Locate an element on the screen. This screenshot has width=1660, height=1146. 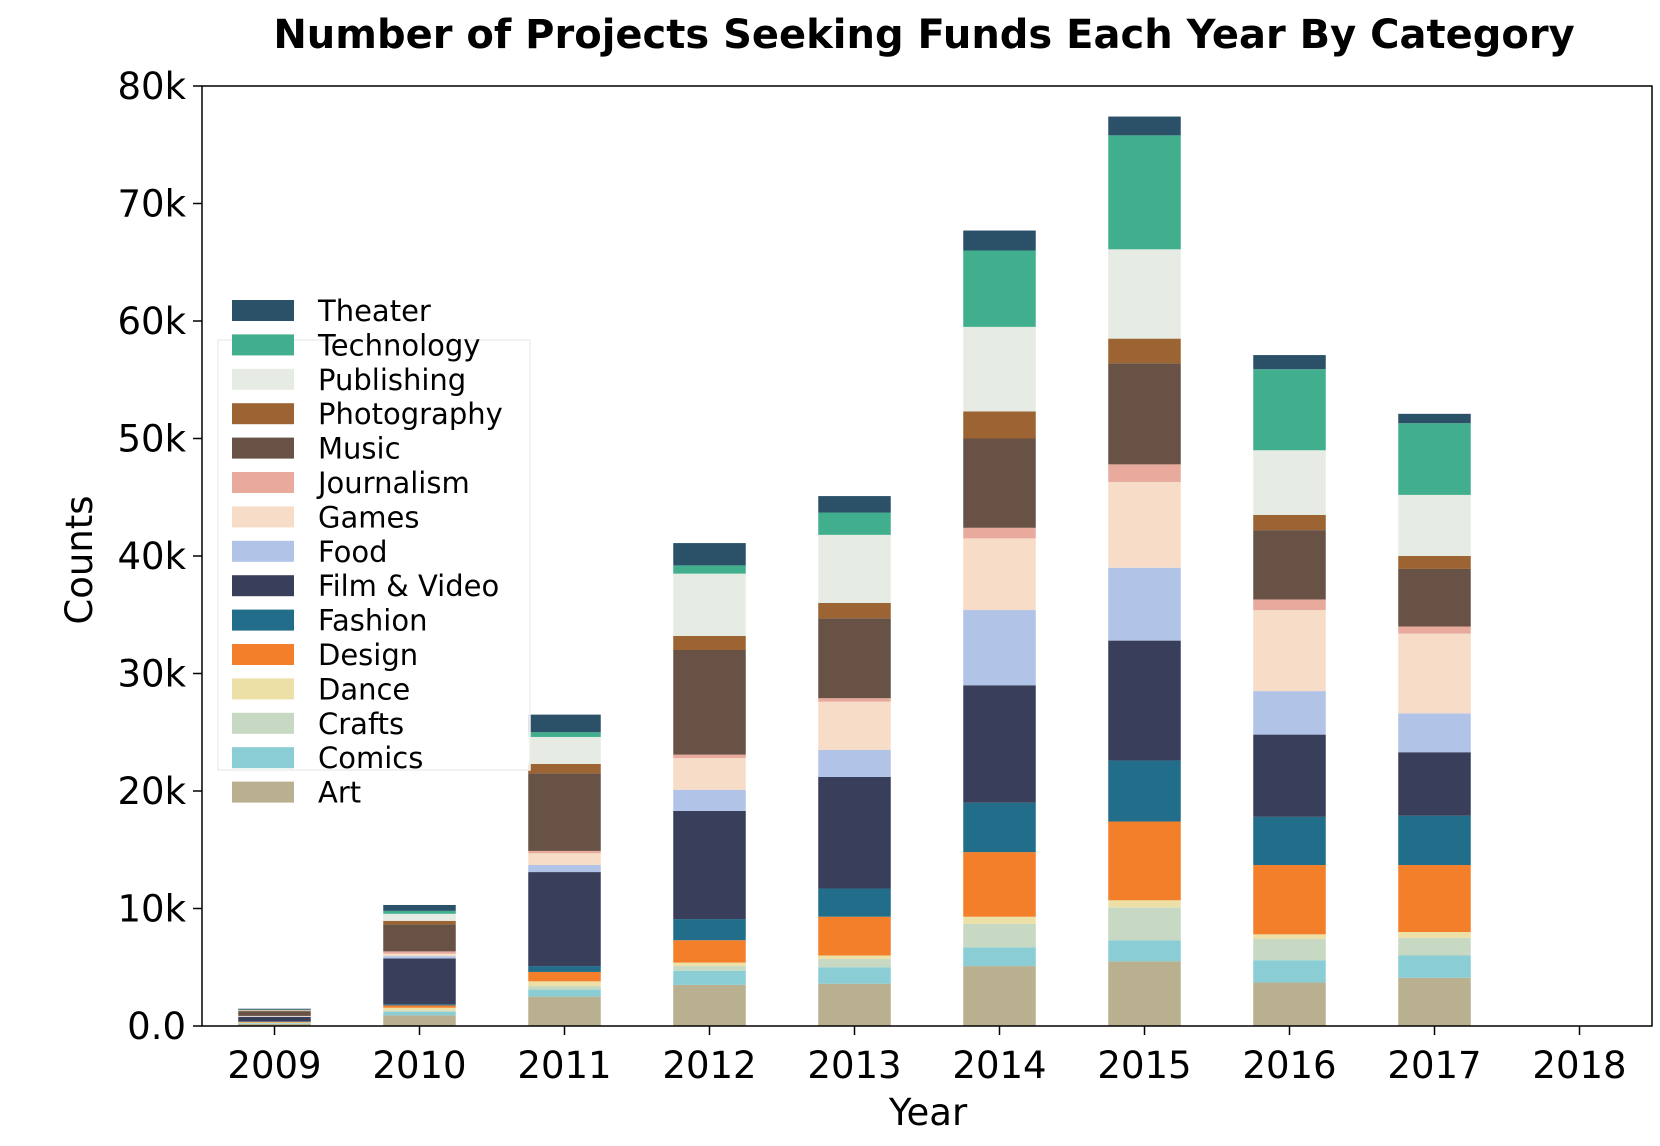
legend-label: Design is located at coordinates (368, 655).